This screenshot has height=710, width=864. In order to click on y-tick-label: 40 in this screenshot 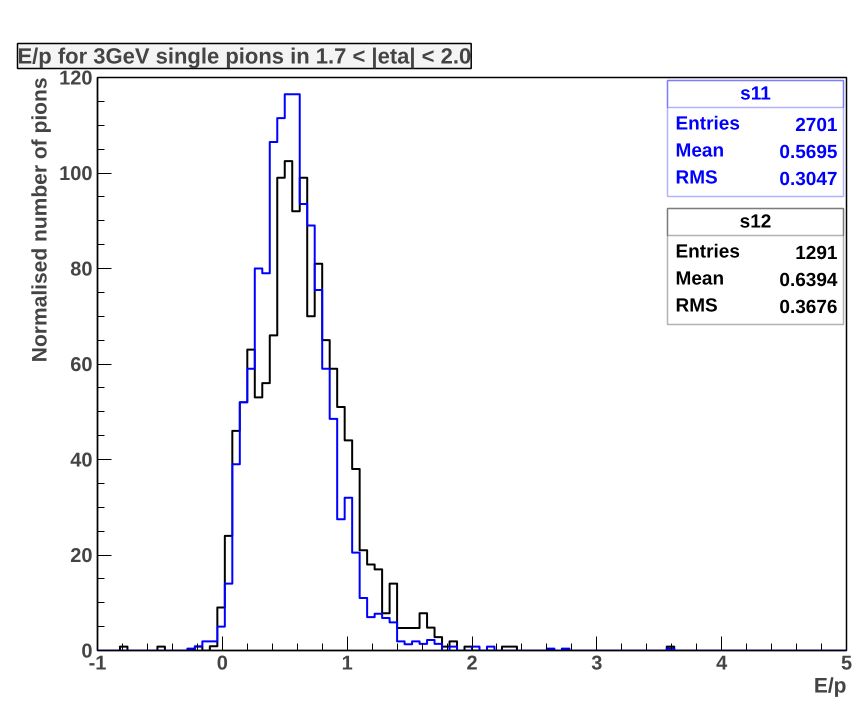, I will do `click(81, 461)`.